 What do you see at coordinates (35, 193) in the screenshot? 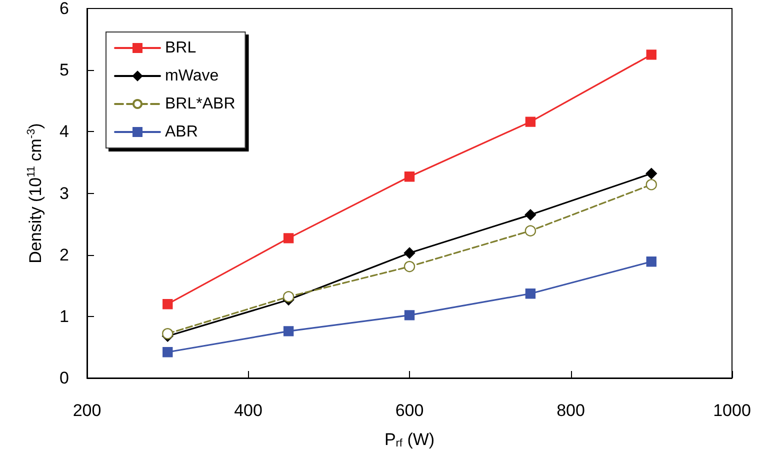
I see `y-axis-title: Density (1011 cm-3)` at bounding box center [35, 193].